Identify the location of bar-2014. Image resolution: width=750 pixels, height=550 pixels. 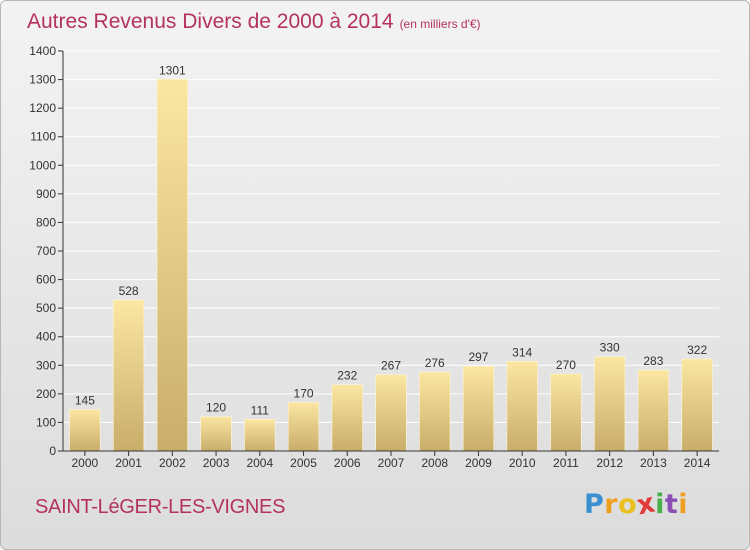
(697, 405).